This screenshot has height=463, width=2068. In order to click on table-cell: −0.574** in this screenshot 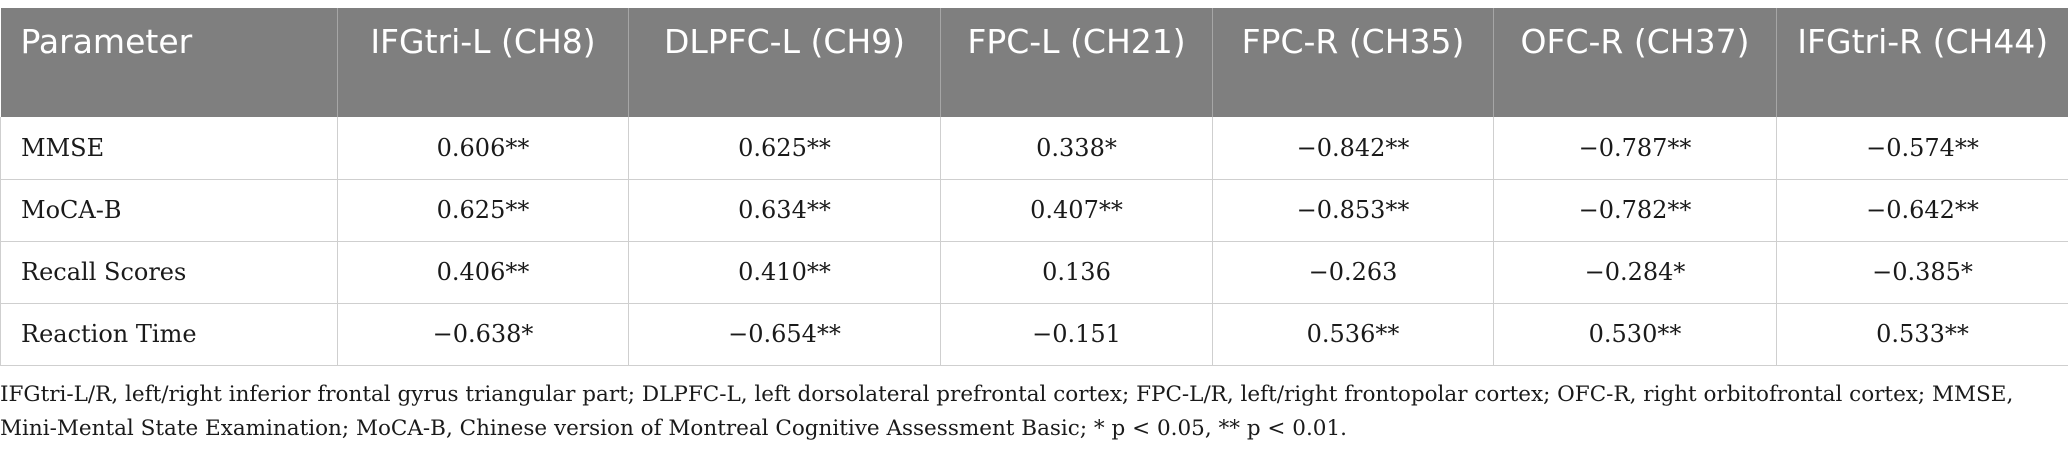, I will do `click(1922, 148)`.